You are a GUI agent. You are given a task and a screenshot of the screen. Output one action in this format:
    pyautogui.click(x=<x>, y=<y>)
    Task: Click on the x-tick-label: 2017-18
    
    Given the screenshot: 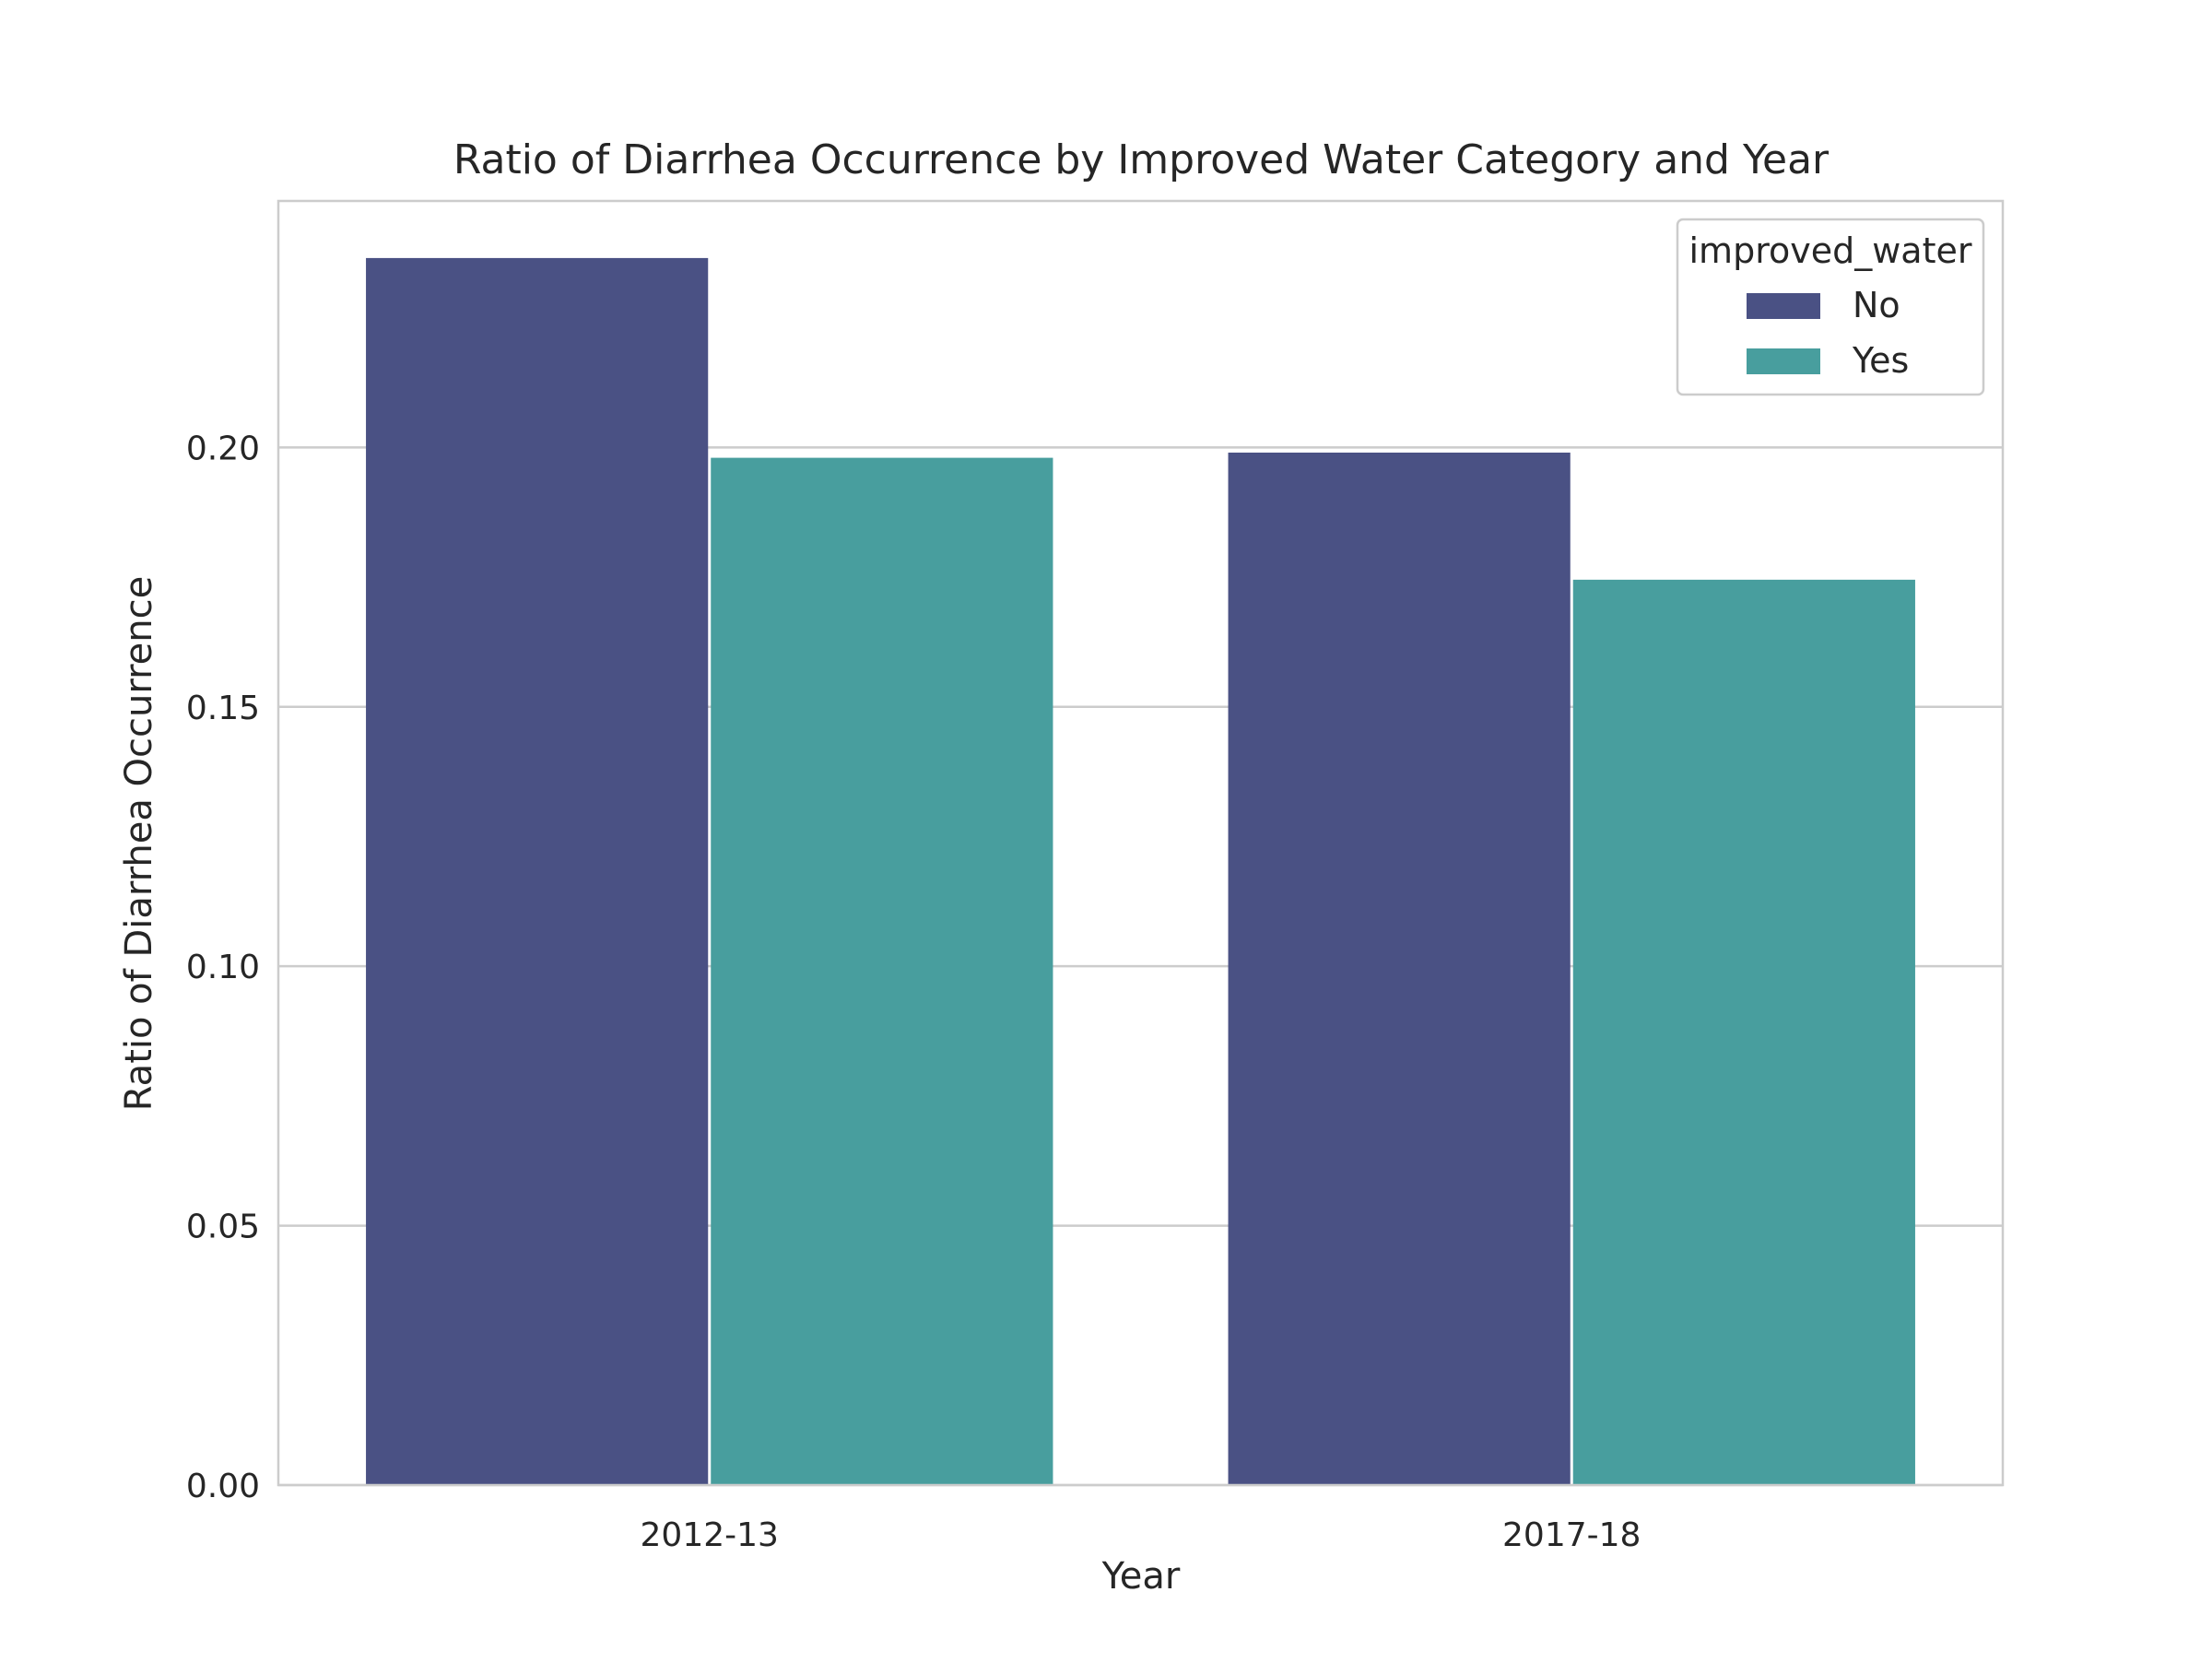 What is the action you would take?
    pyautogui.click(x=1571, y=1535)
    